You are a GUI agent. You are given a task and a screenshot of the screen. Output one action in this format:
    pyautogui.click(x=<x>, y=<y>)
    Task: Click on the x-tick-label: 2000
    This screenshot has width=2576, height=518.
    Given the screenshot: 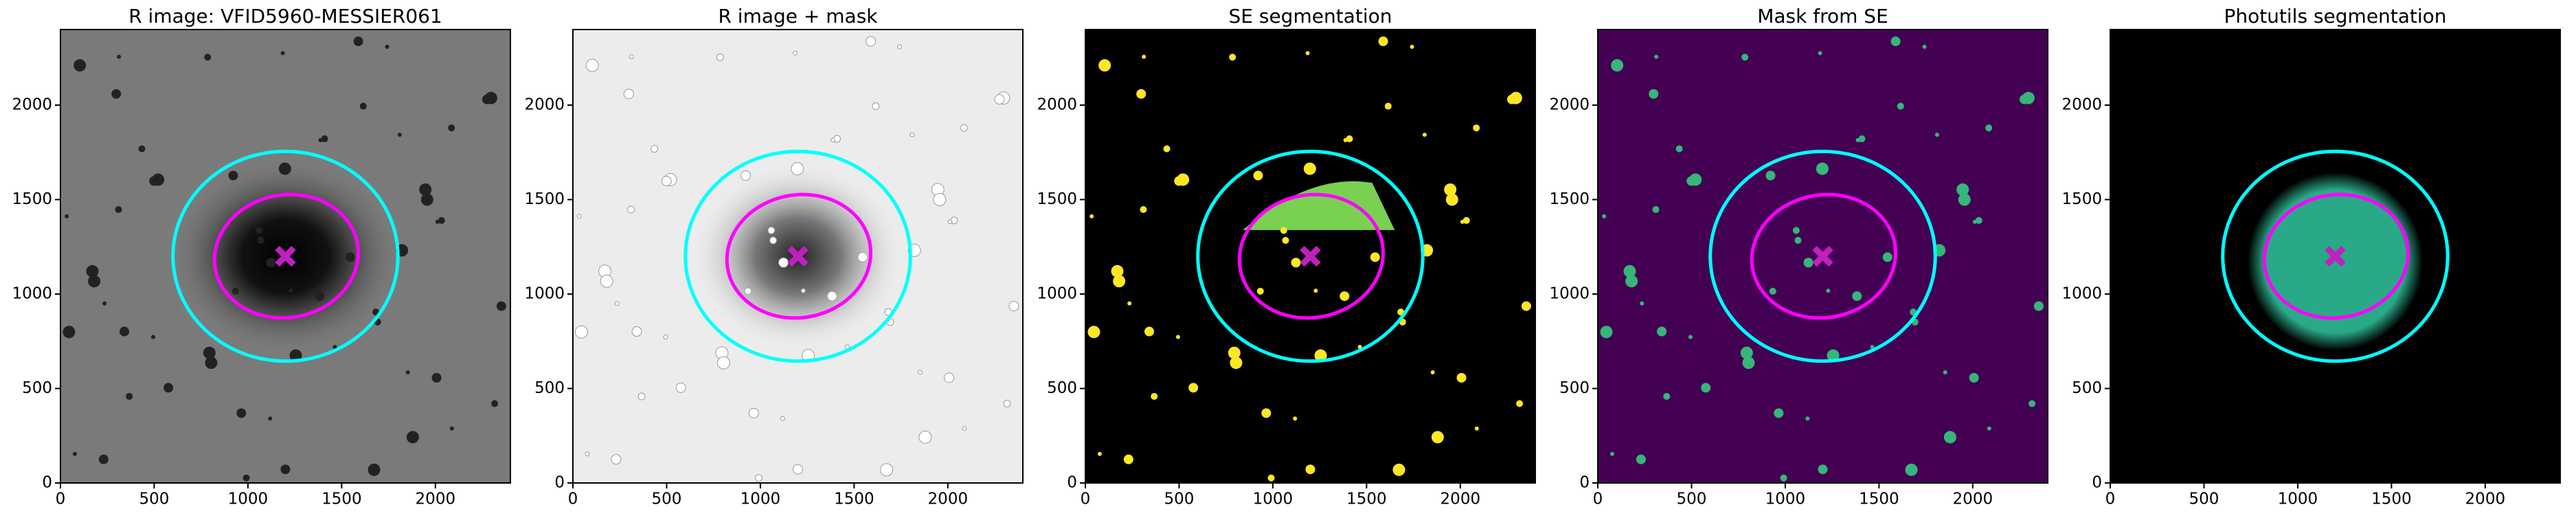 What is the action you would take?
    pyautogui.click(x=436, y=499)
    